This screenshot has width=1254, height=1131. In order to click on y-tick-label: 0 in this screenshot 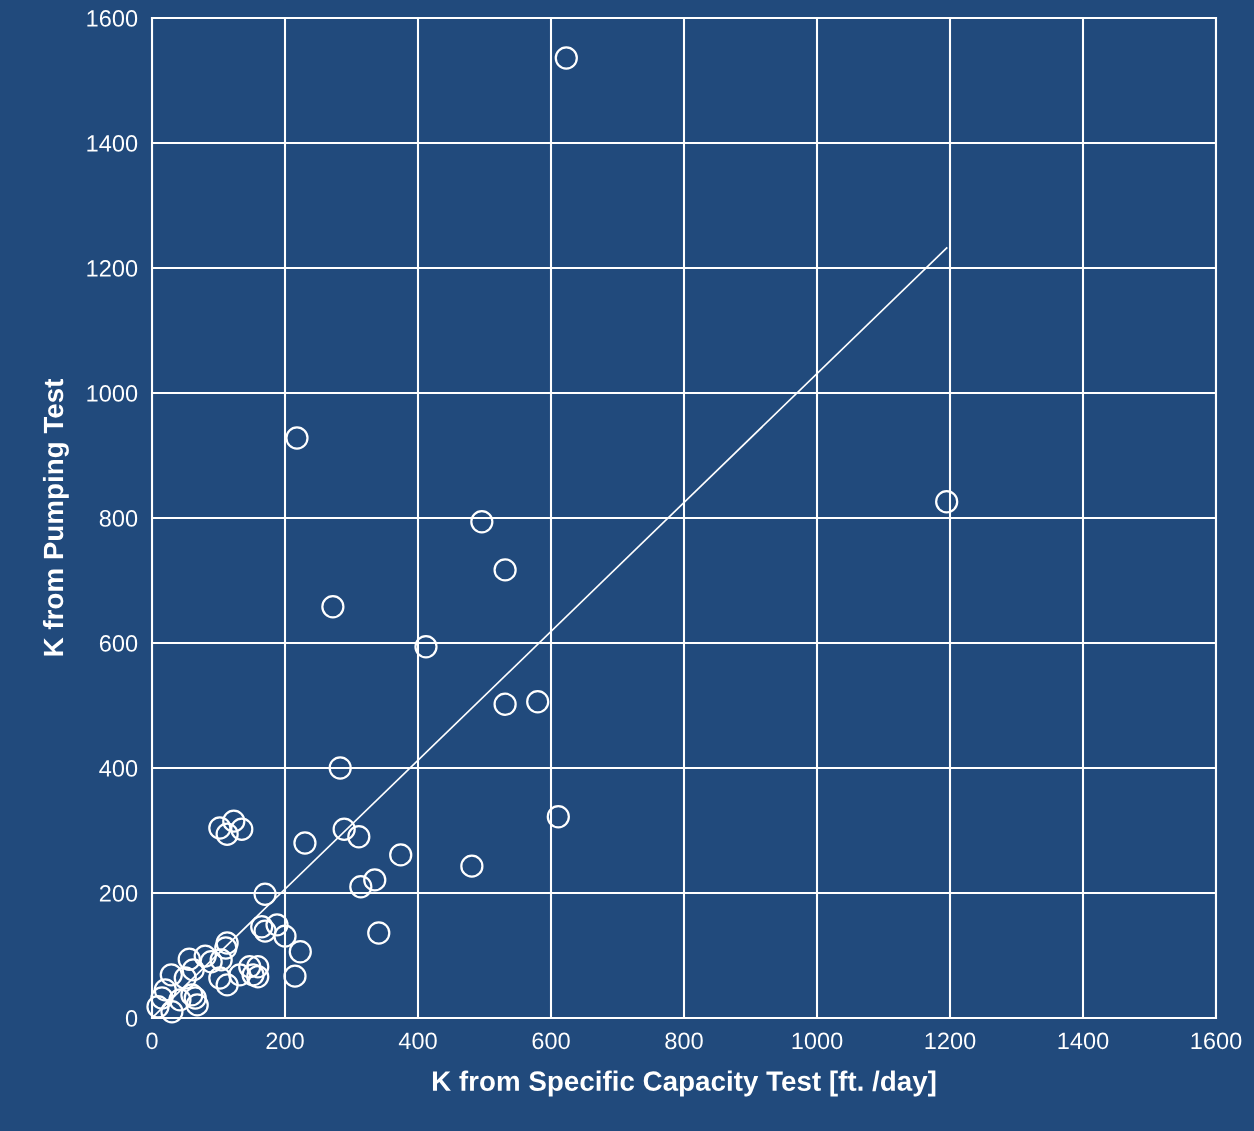, I will do `click(131, 1018)`.